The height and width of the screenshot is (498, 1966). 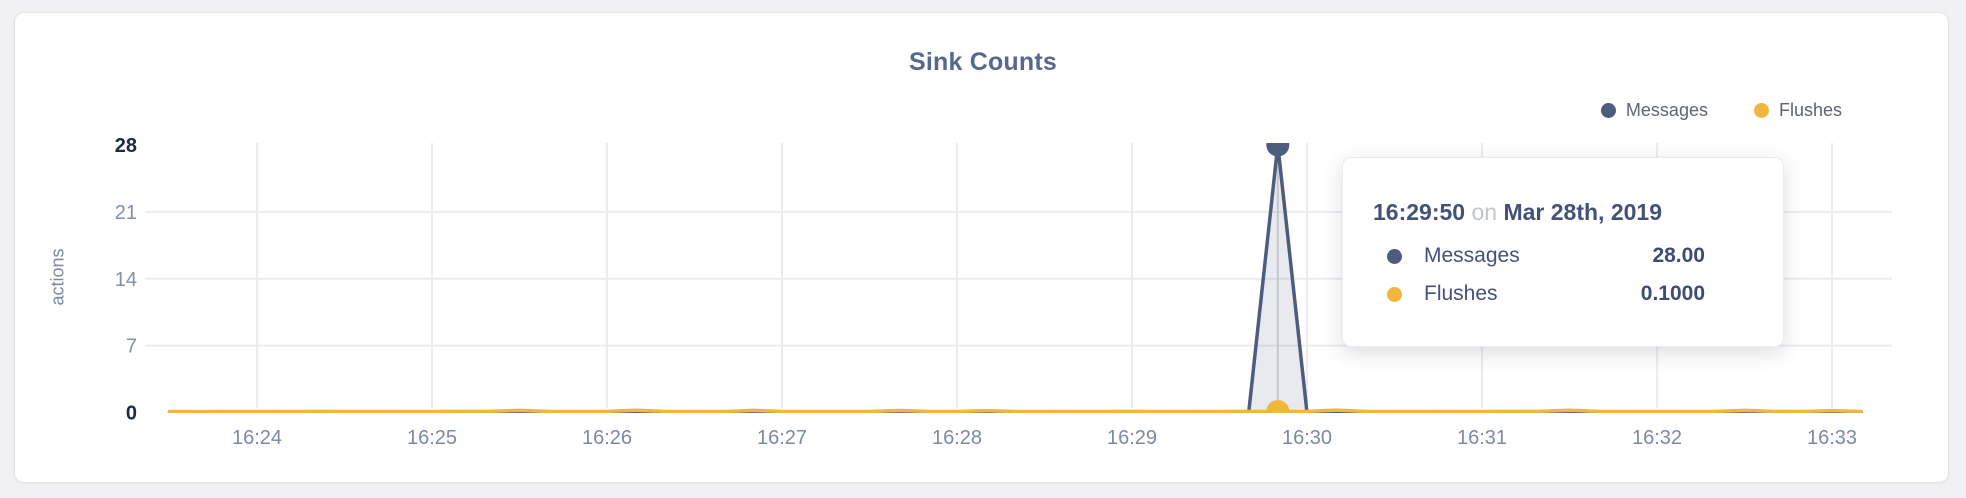 I want to click on tooltip-value-messages: 28.00, so click(x=1678, y=255).